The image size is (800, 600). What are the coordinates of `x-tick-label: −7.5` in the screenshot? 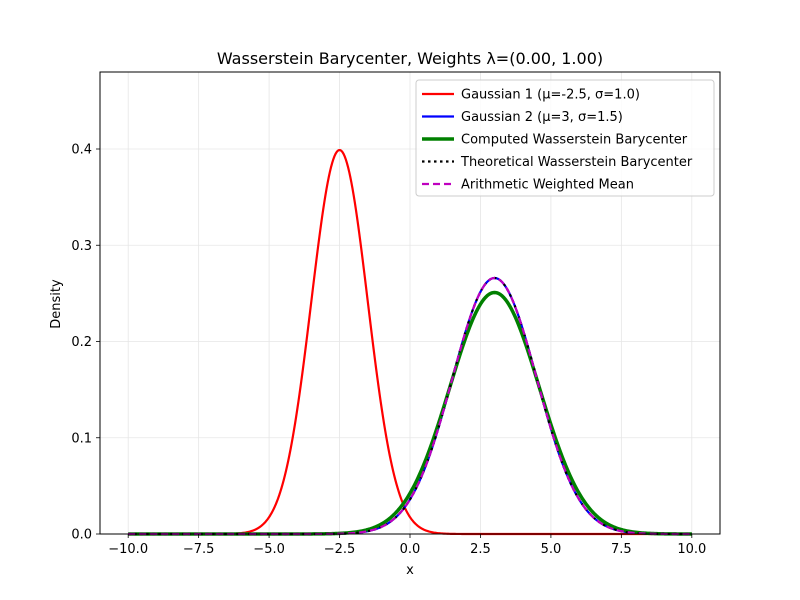 It's located at (199, 549).